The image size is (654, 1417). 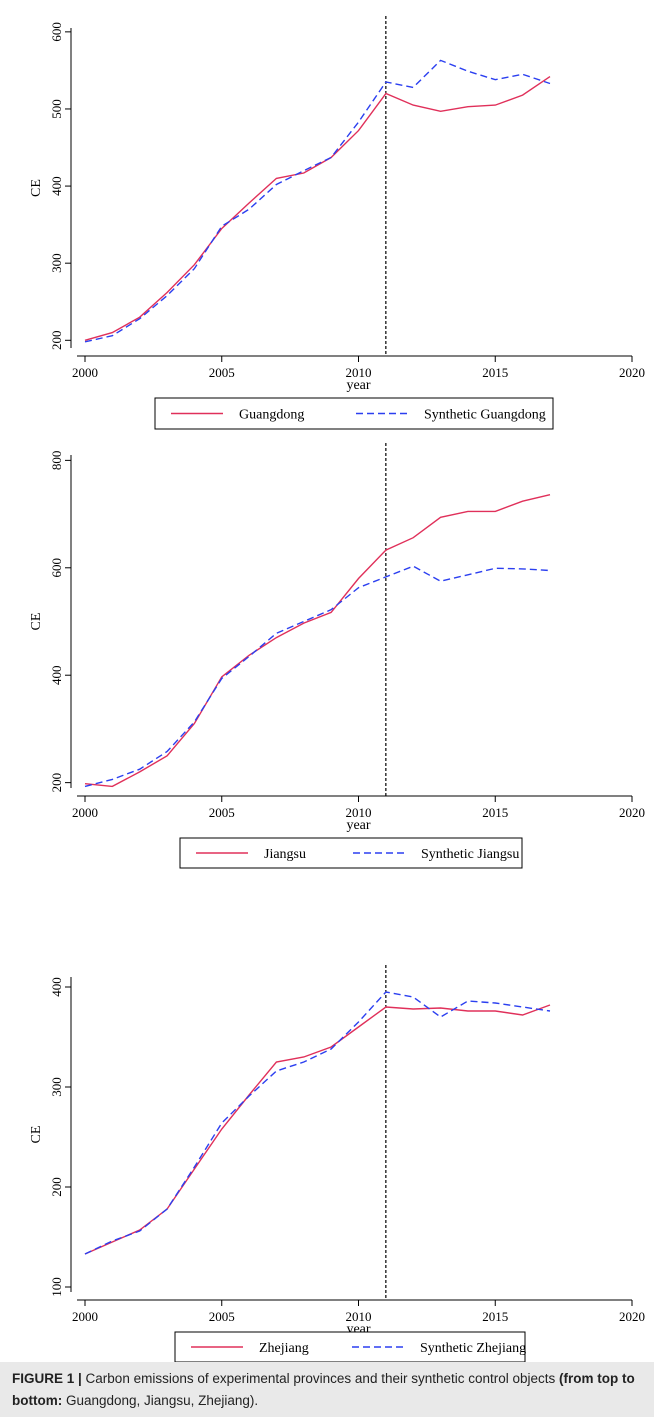 What do you see at coordinates (56, 461) in the screenshot?
I see `y-tick-label: 800` at bounding box center [56, 461].